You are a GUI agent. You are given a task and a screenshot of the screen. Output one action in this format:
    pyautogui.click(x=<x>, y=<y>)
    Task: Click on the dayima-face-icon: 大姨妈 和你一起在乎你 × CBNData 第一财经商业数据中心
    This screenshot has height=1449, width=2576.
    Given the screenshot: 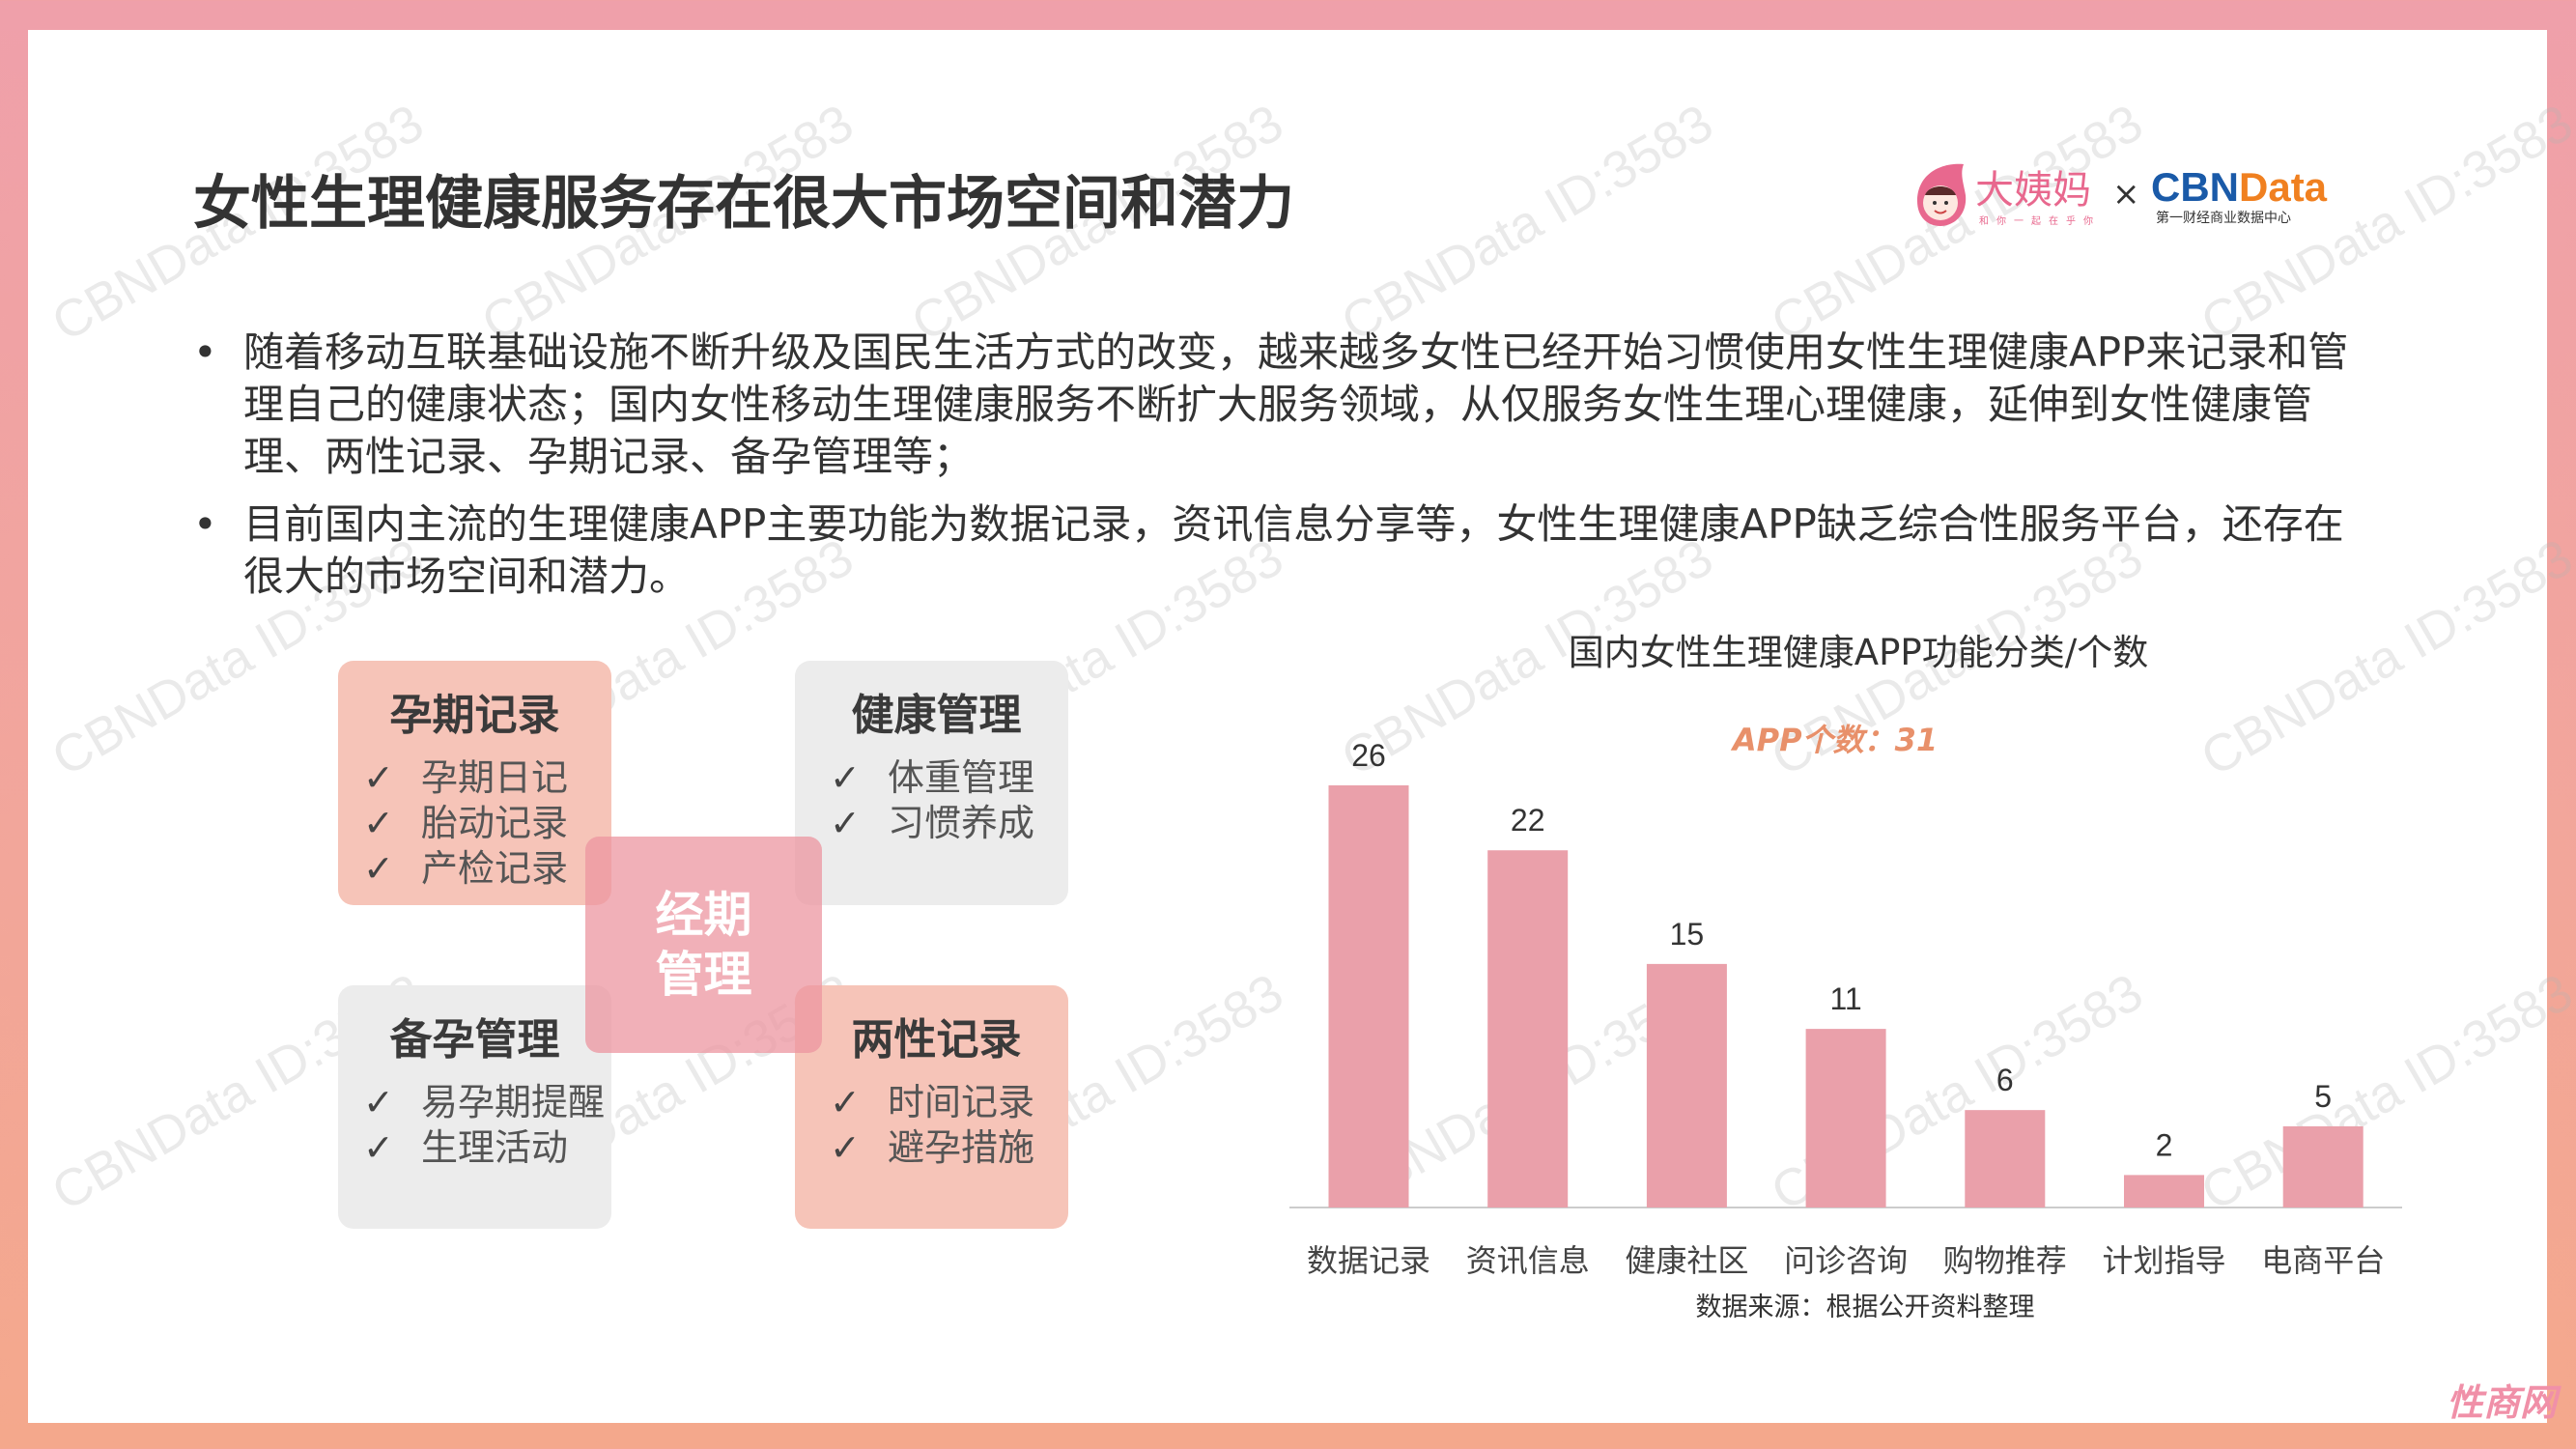 What is the action you would take?
    pyautogui.click(x=2122, y=195)
    